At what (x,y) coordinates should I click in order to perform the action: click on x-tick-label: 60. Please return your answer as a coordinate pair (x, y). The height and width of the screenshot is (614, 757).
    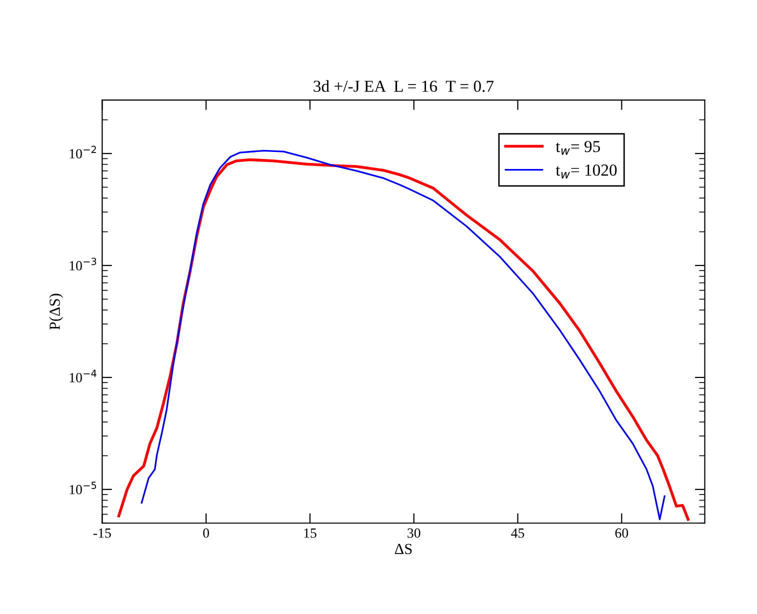
    Looking at the image, I should click on (621, 533).